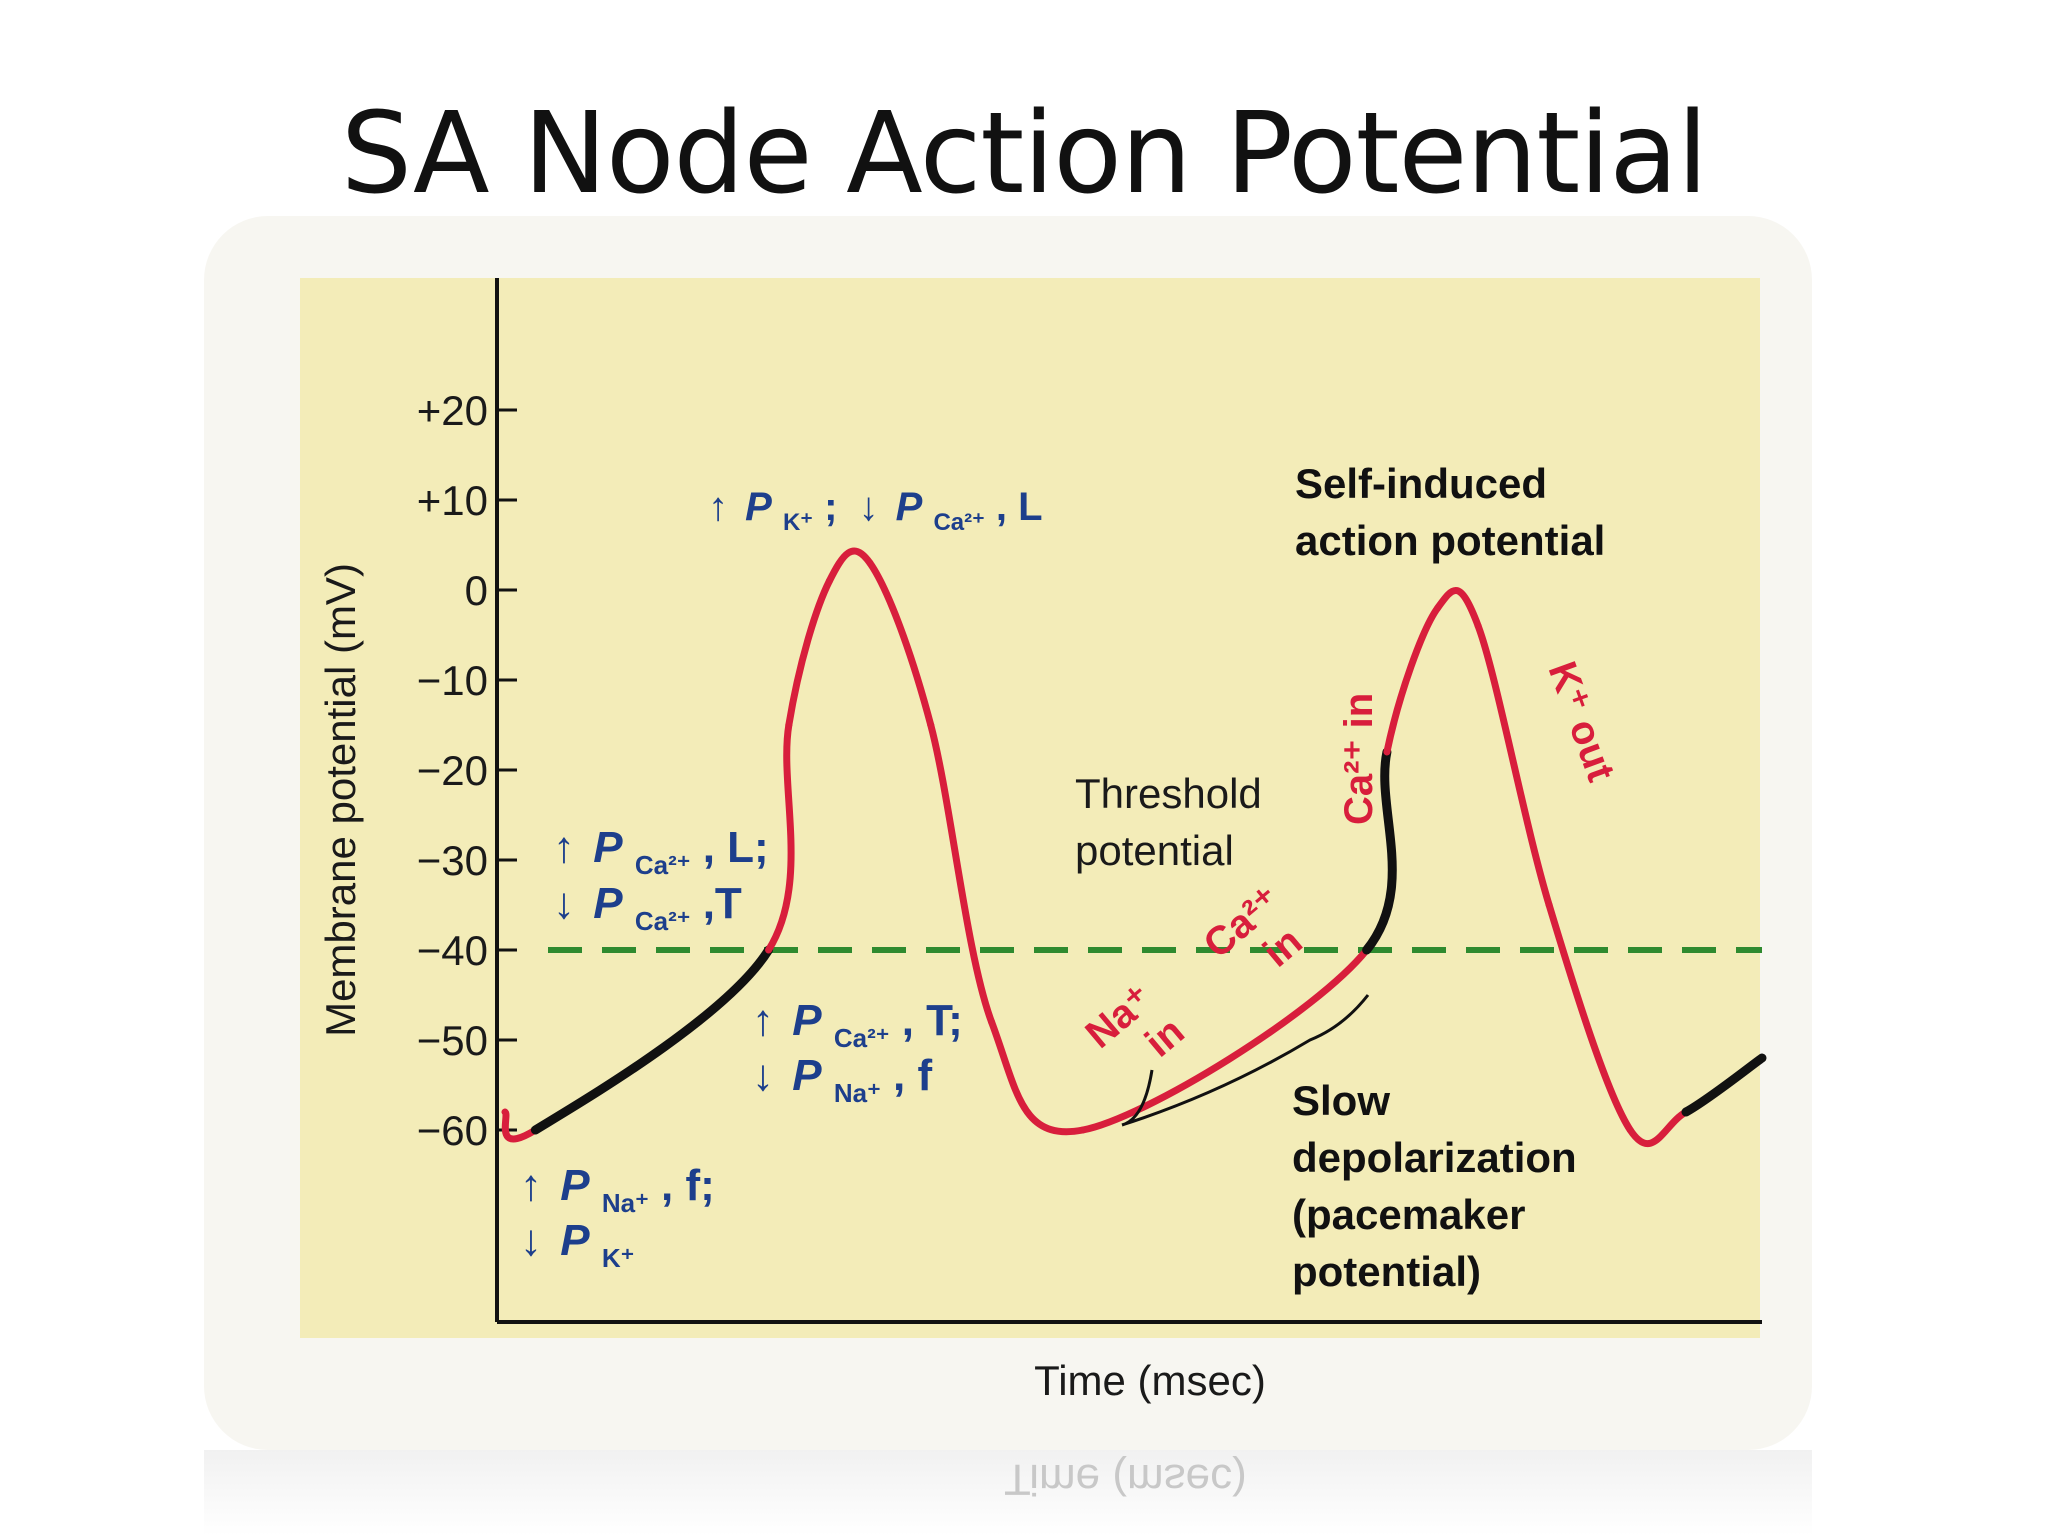 The height and width of the screenshot is (1536, 2048). I want to click on y-tick-label: −20, so click(452, 770).